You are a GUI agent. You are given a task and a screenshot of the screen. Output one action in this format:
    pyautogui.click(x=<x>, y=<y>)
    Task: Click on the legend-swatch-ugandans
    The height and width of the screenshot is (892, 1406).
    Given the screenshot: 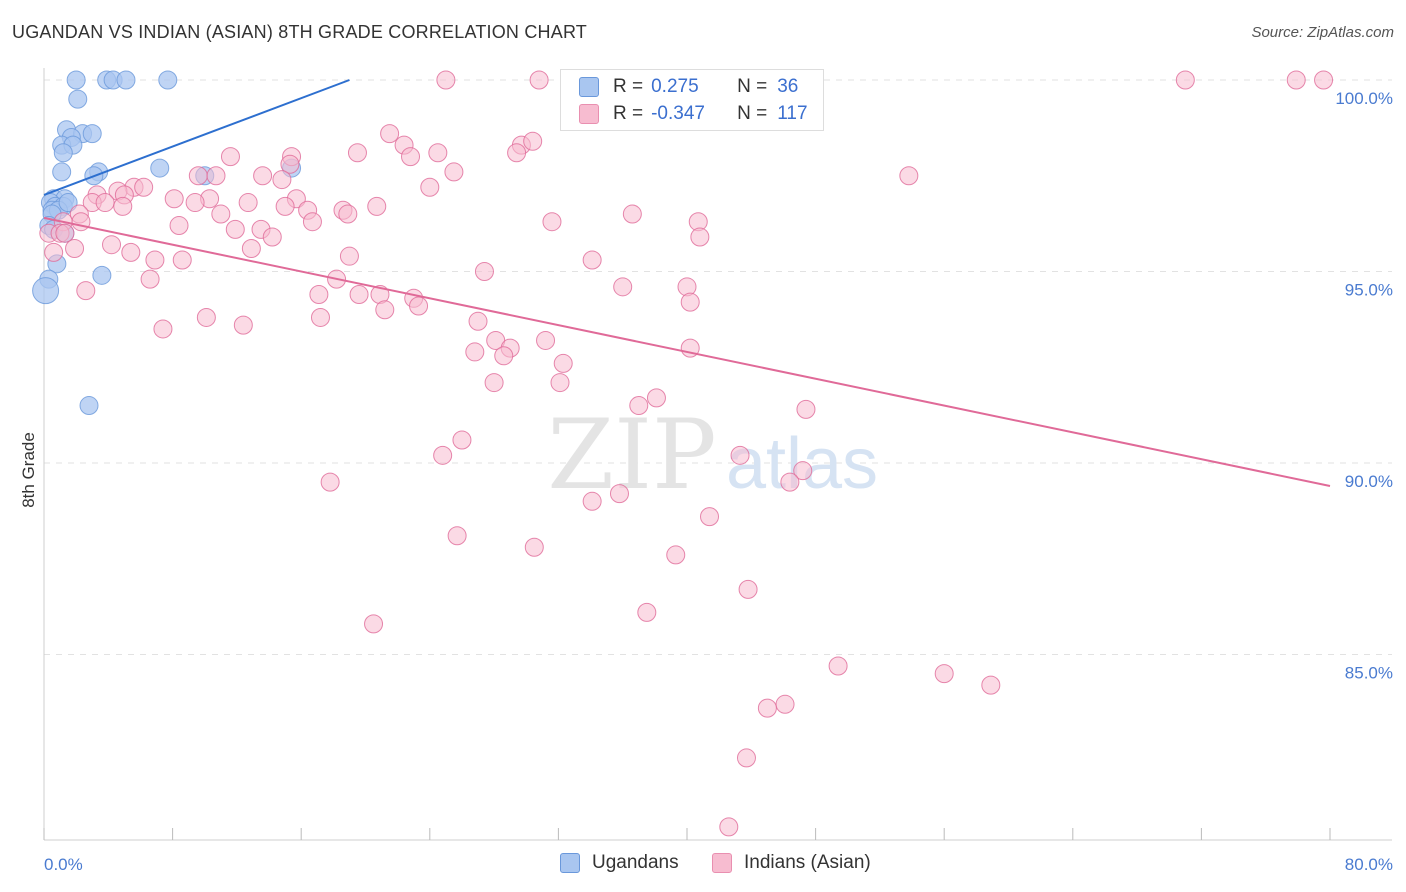 What is the action you would take?
    pyautogui.click(x=570, y=863)
    